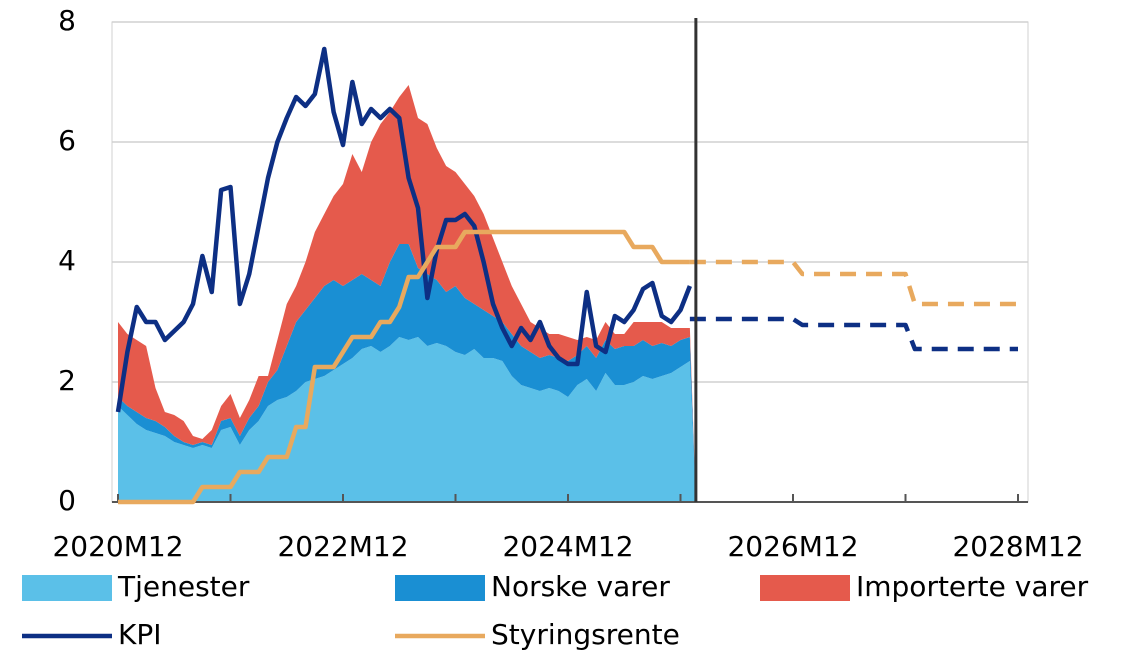  What do you see at coordinates (67, 500) in the screenshot?
I see `y-tick-label: 0` at bounding box center [67, 500].